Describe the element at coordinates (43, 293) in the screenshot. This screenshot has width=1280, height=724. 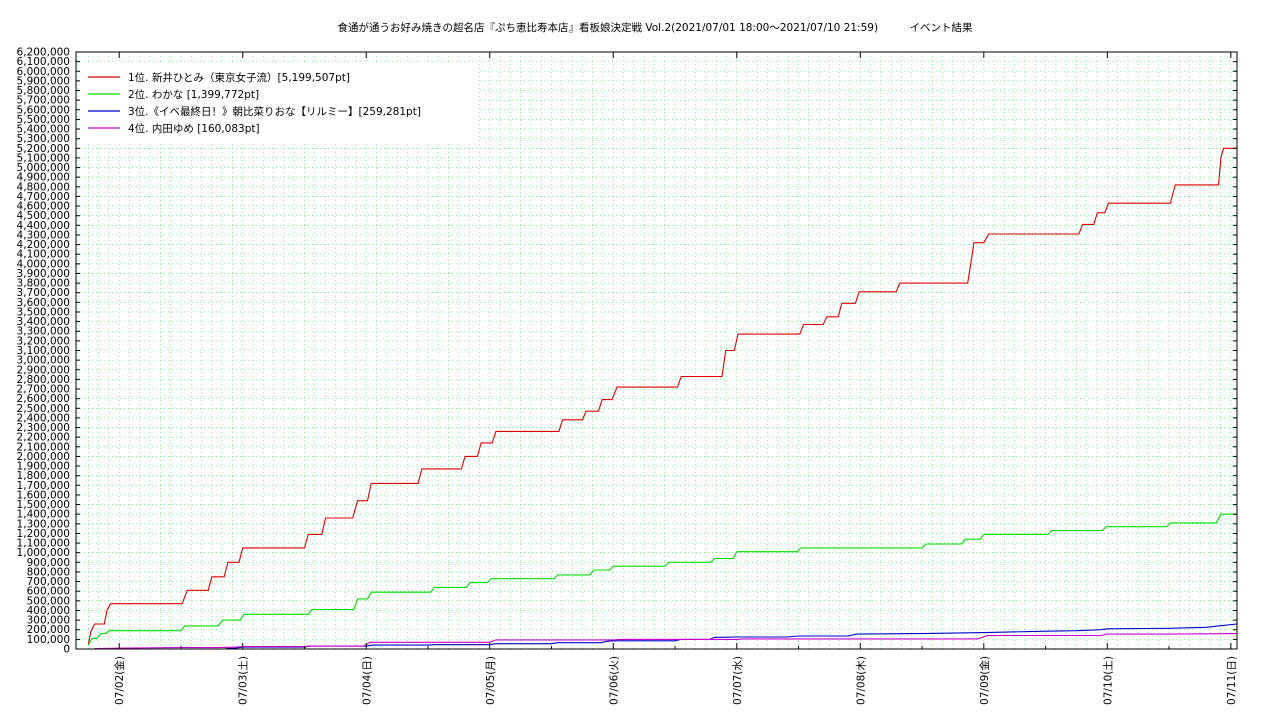
I see `y-tick-label: 3,700,000` at that location.